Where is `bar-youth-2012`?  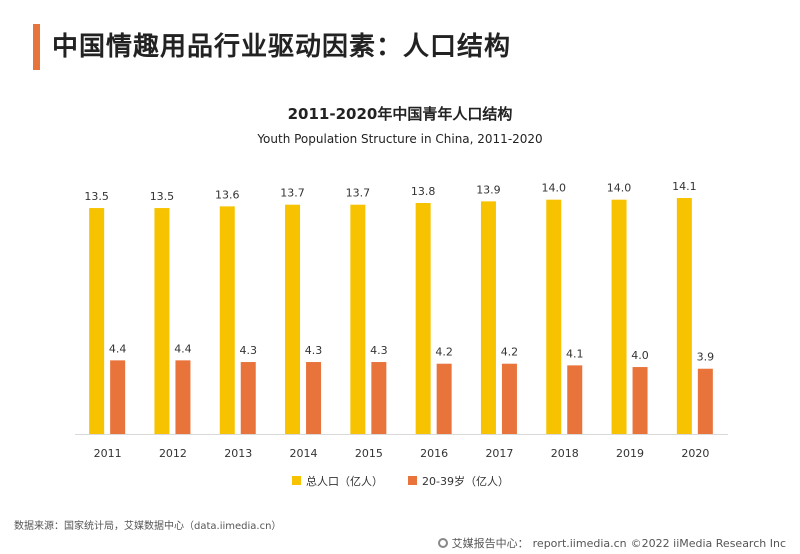 bar-youth-2012 is located at coordinates (183, 397).